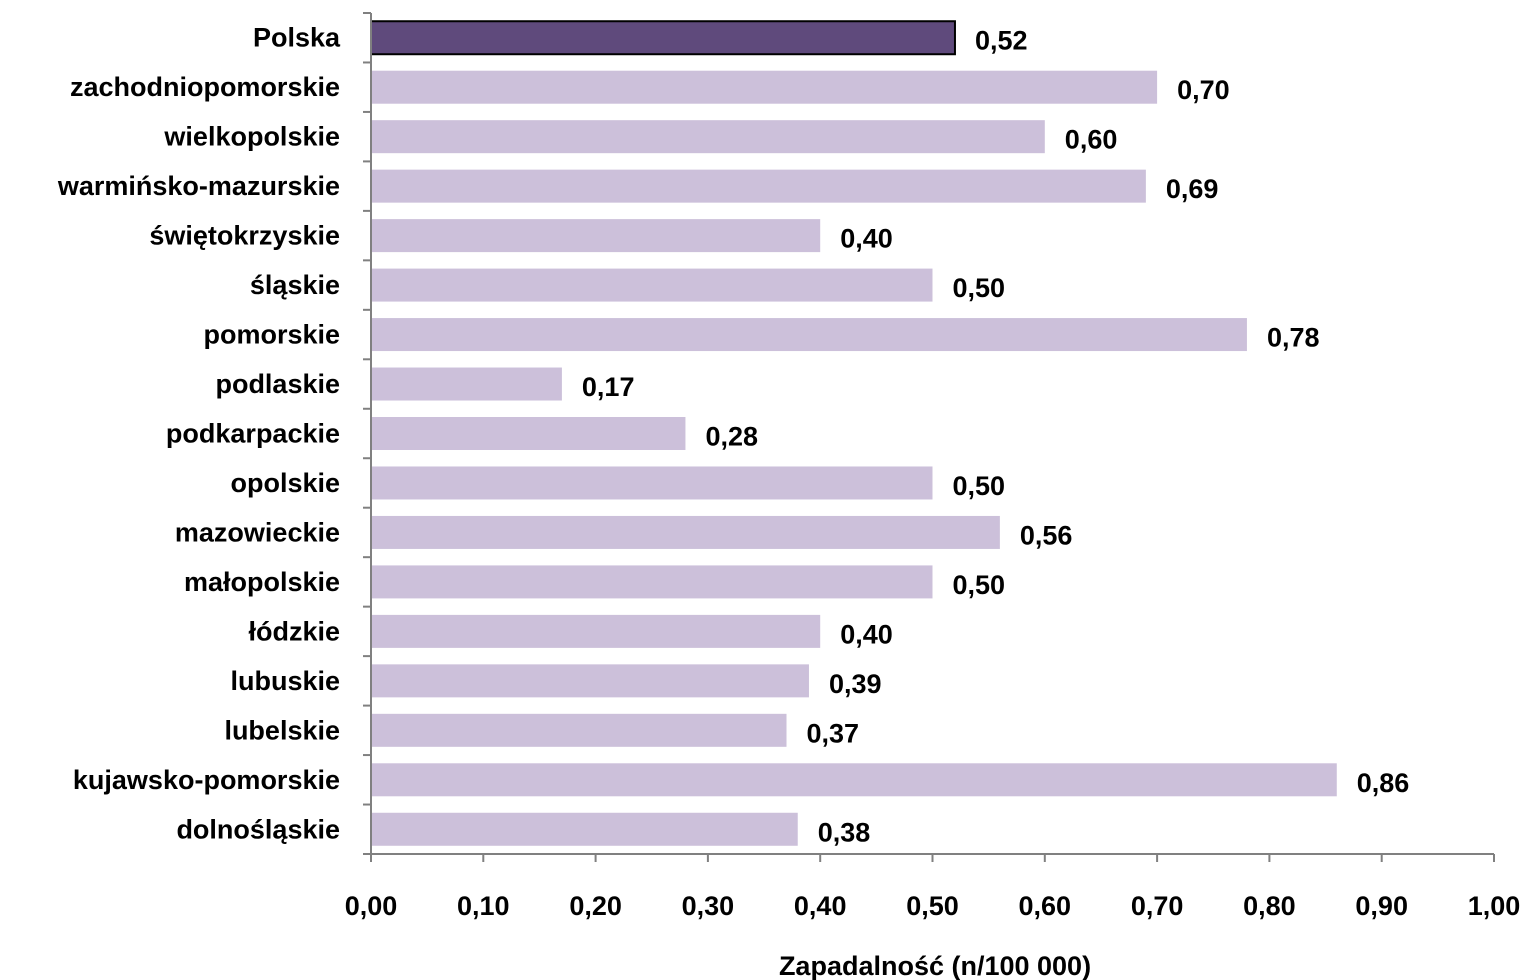 Image resolution: width=1527 pixels, height=980 pixels. I want to click on category-label: pomorskie, so click(271, 335).